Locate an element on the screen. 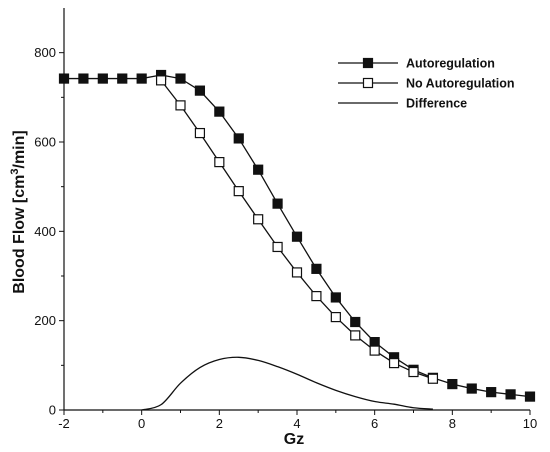 This screenshot has height=452, width=550. y-tick-label: 200 is located at coordinates (45, 320).